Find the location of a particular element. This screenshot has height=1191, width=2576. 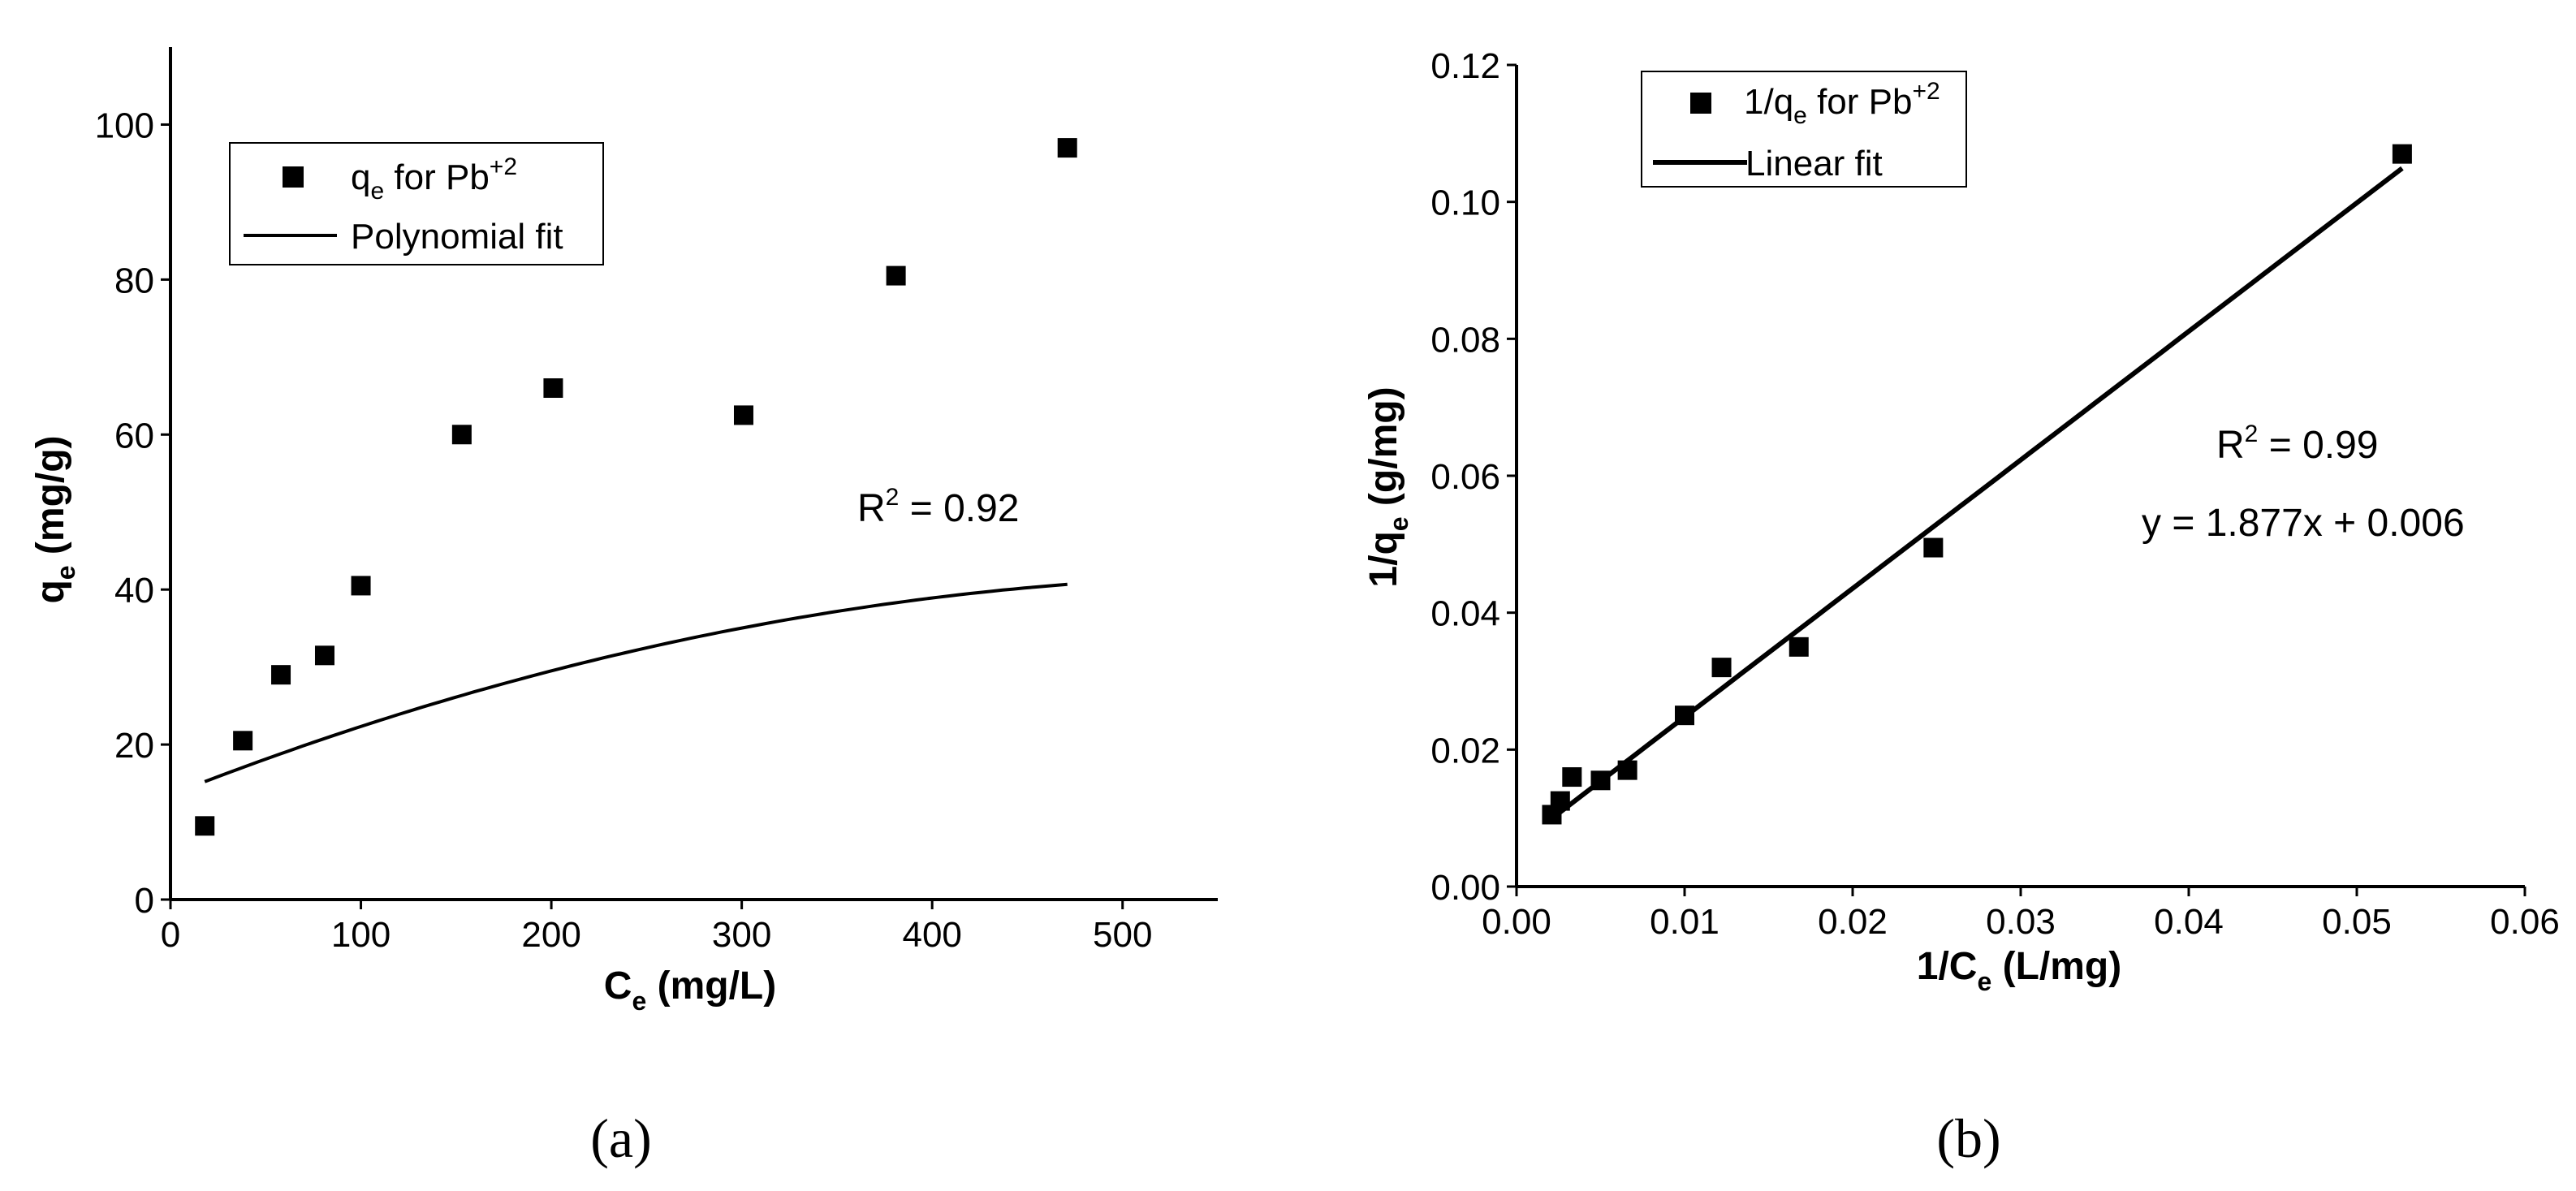

panel-b-ylabel: 1/qe (g/mg) is located at coordinates (1387, 486).